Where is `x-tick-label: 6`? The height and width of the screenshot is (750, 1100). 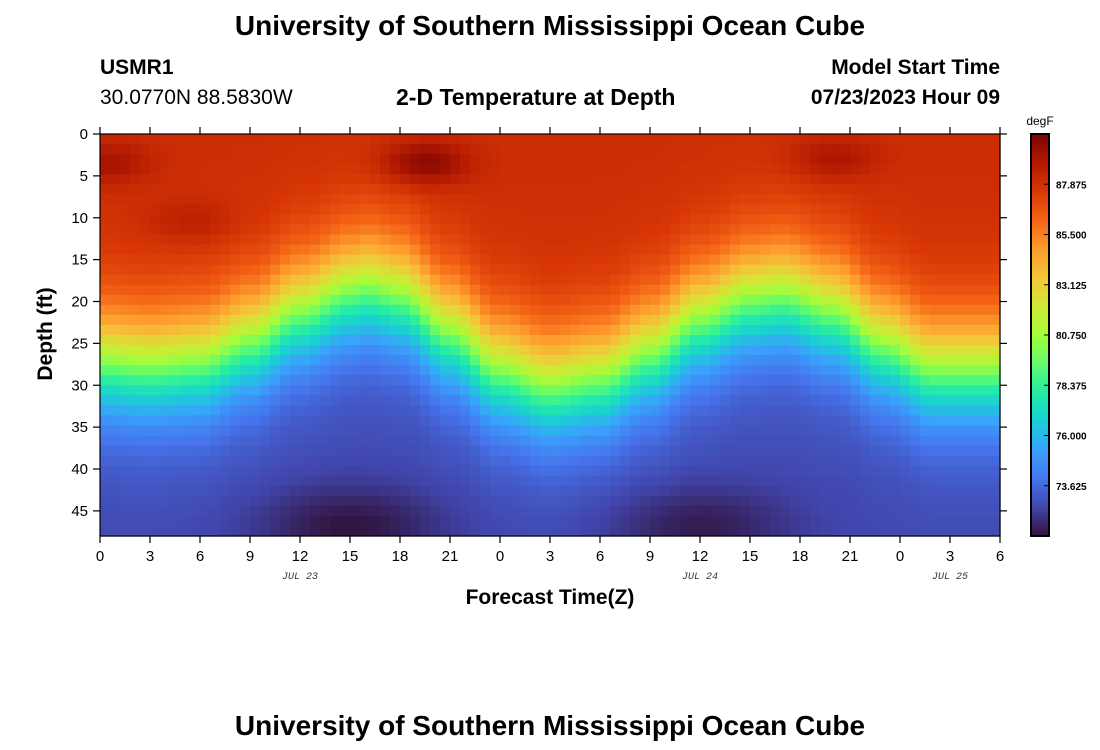 x-tick-label: 6 is located at coordinates (200, 556).